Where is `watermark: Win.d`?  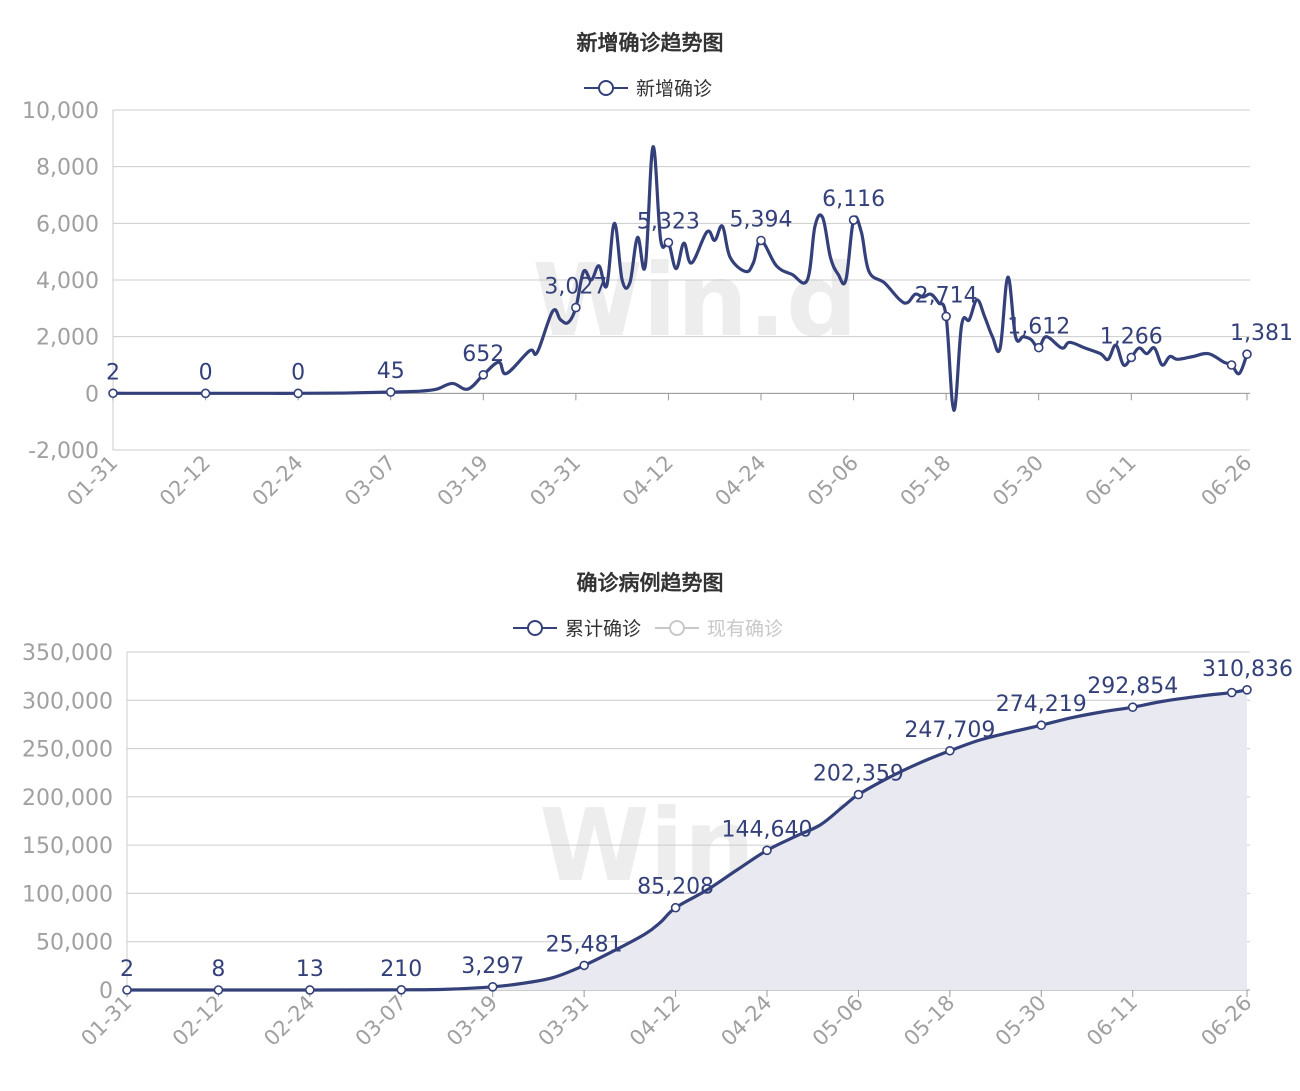 watermark: Win.d is located at coordinates (694, 300).